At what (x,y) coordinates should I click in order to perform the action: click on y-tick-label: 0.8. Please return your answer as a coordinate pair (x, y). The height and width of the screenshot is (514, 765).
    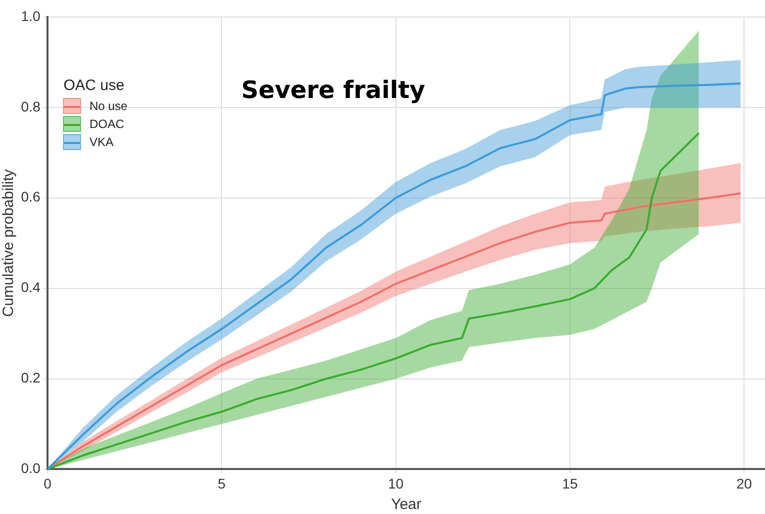
    Looking at the image, I should click on (30, 106).